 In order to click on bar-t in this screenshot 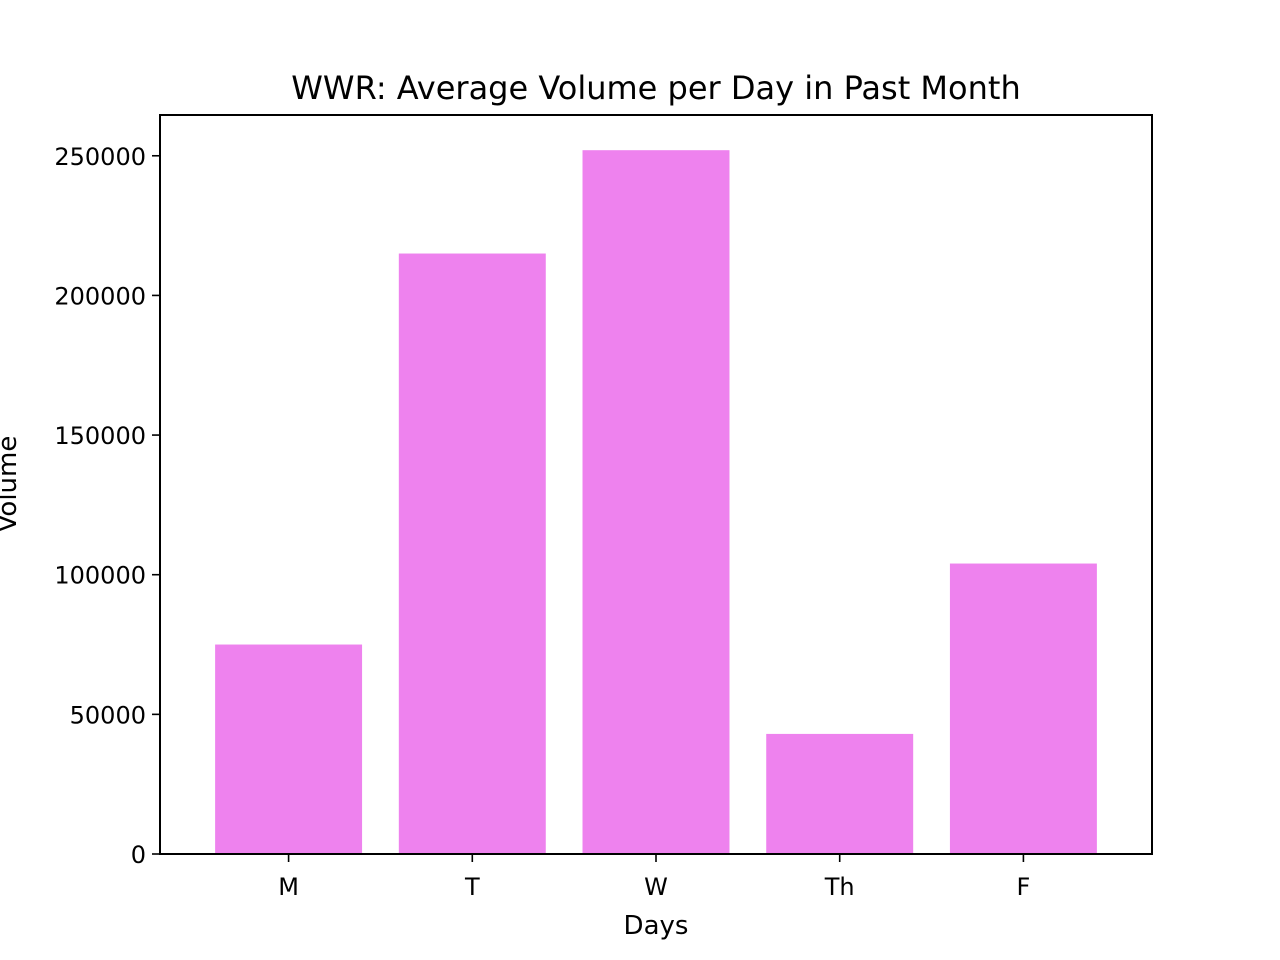, I will do `click(472, 553)`.